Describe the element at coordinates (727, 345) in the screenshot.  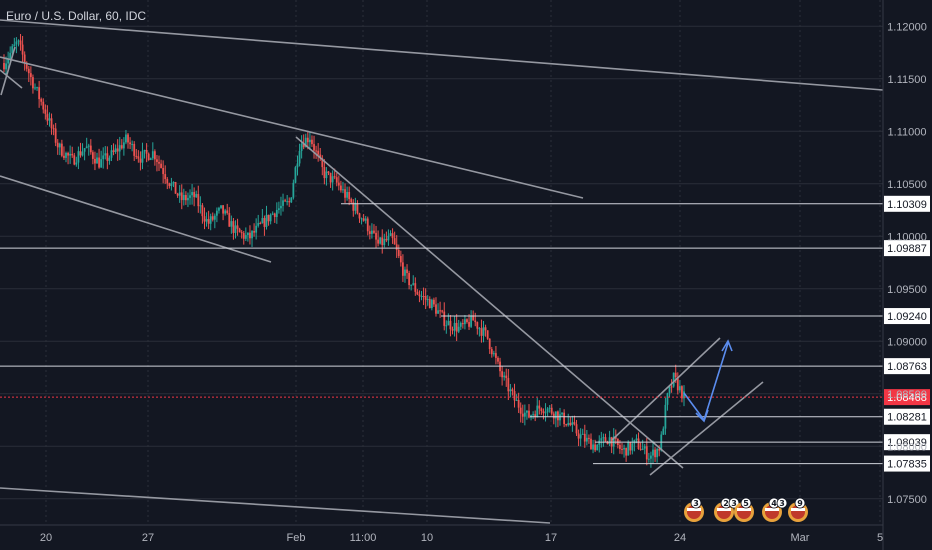
I see `projection-arrowhead-up` at that location.